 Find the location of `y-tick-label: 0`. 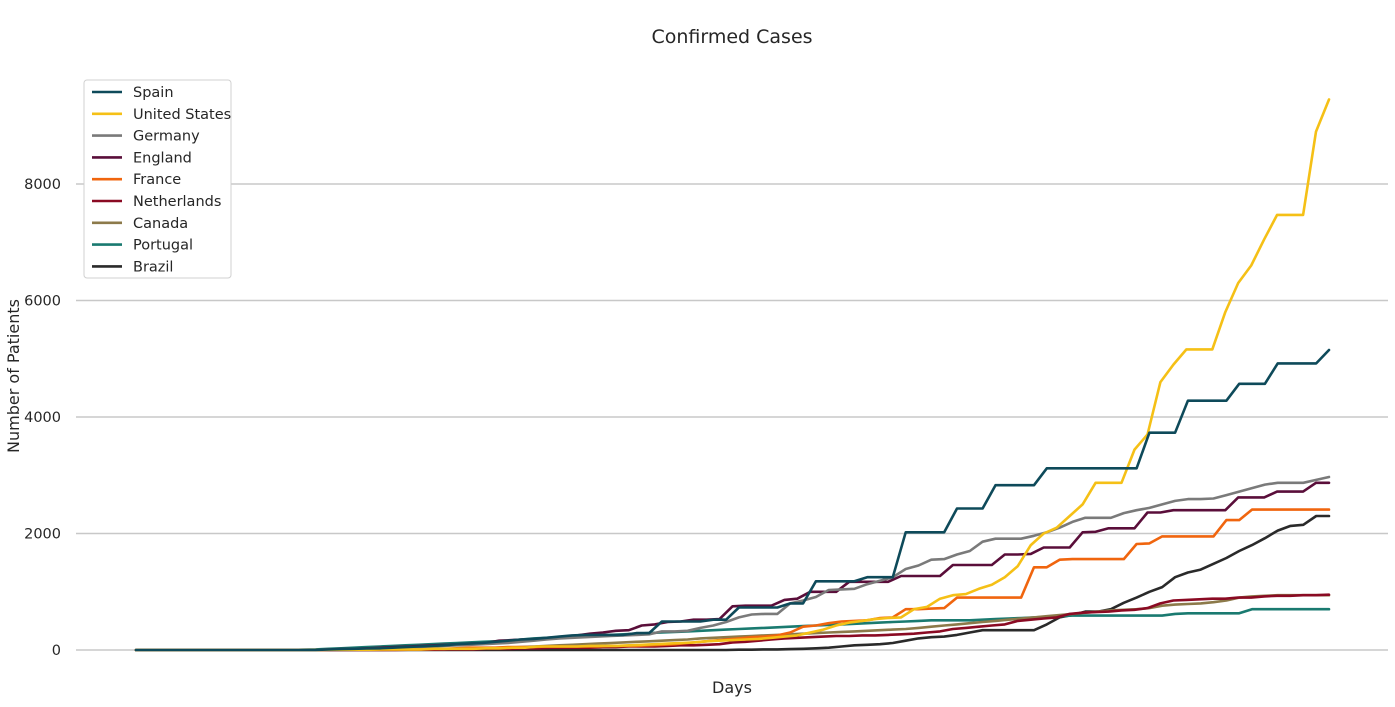

y-tick-label: 0 is located at coordinates (56, 651).